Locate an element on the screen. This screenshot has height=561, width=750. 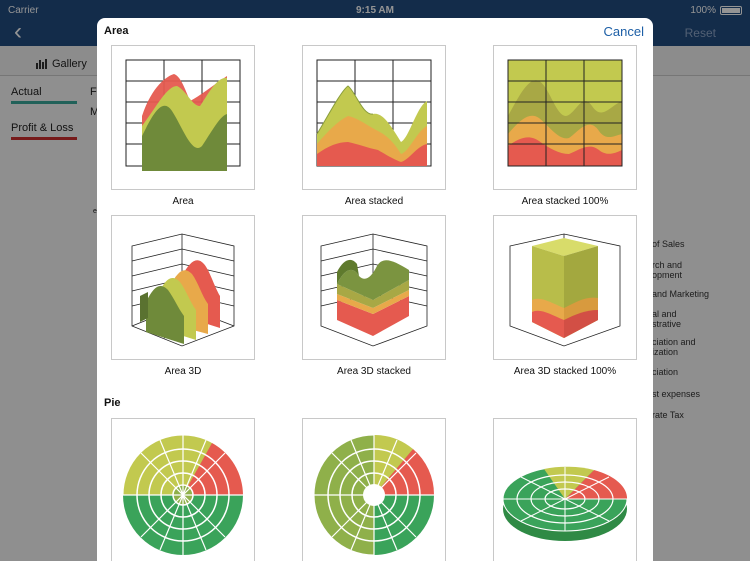
chart-option-pie-doughnut is located at coordinates (374, 489).